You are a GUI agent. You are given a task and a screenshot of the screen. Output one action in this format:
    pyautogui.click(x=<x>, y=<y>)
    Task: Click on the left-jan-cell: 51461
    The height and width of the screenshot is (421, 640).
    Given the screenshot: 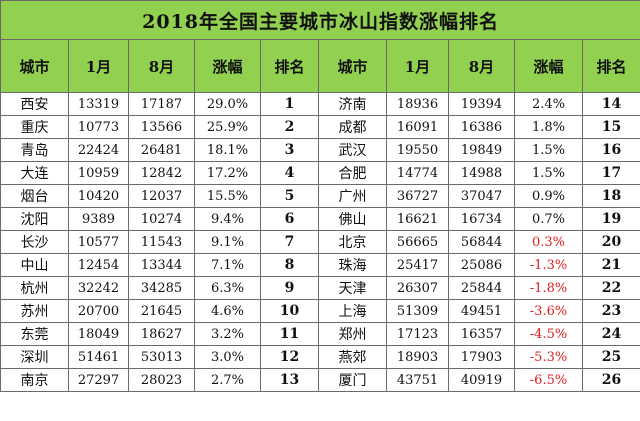 What is the action you would take?
    pyautogui.click(x=98, y=357)
    